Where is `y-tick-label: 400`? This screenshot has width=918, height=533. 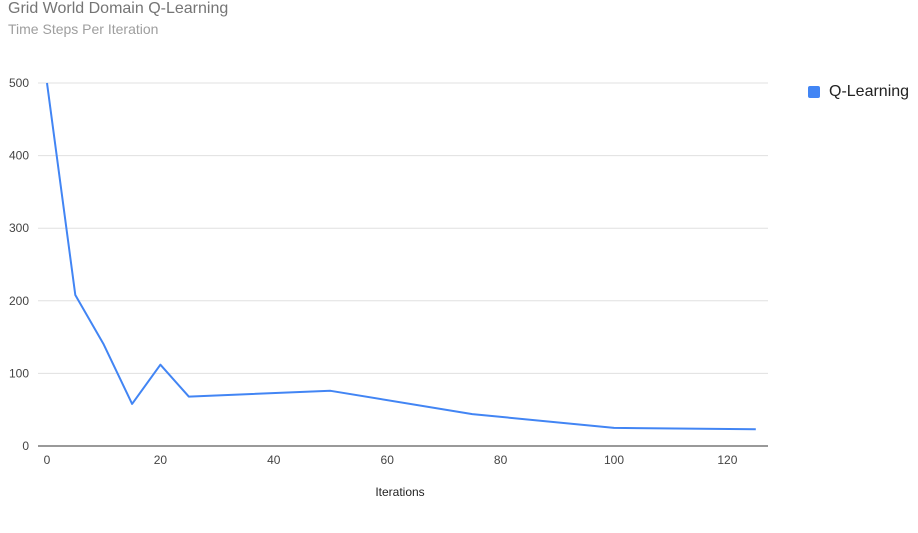 y-tick-label: 400 is located at coordinates (19, 156).